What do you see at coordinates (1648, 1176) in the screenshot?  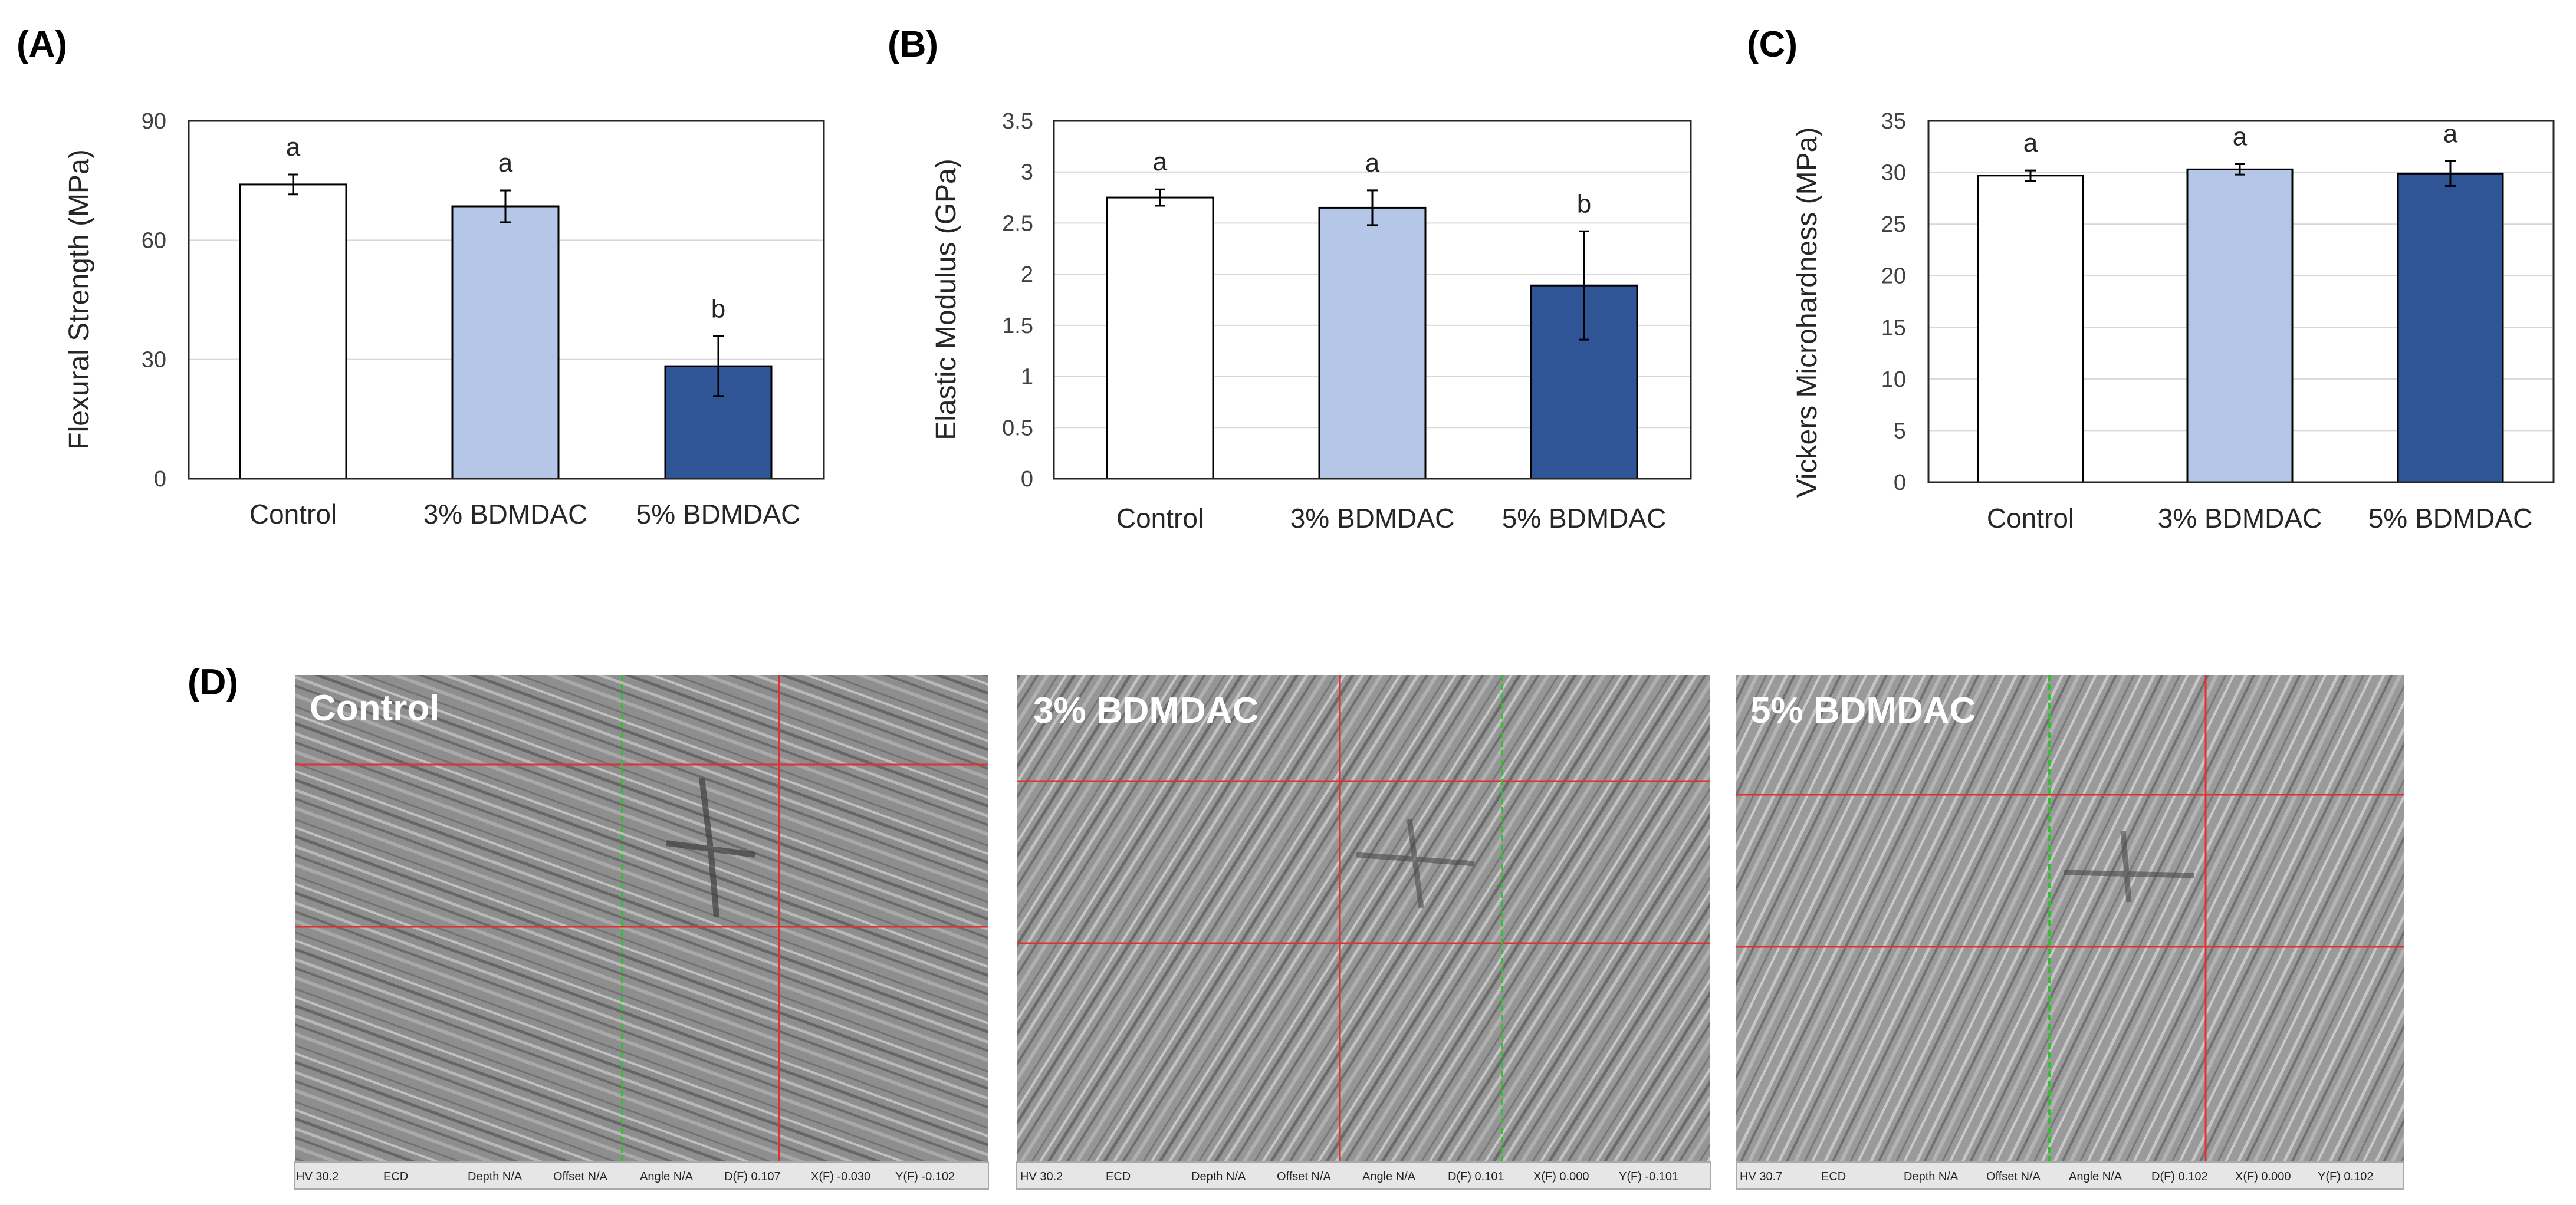 I see `status-yf: Y(F) -0.101` at bounding box center [1648, 1176].